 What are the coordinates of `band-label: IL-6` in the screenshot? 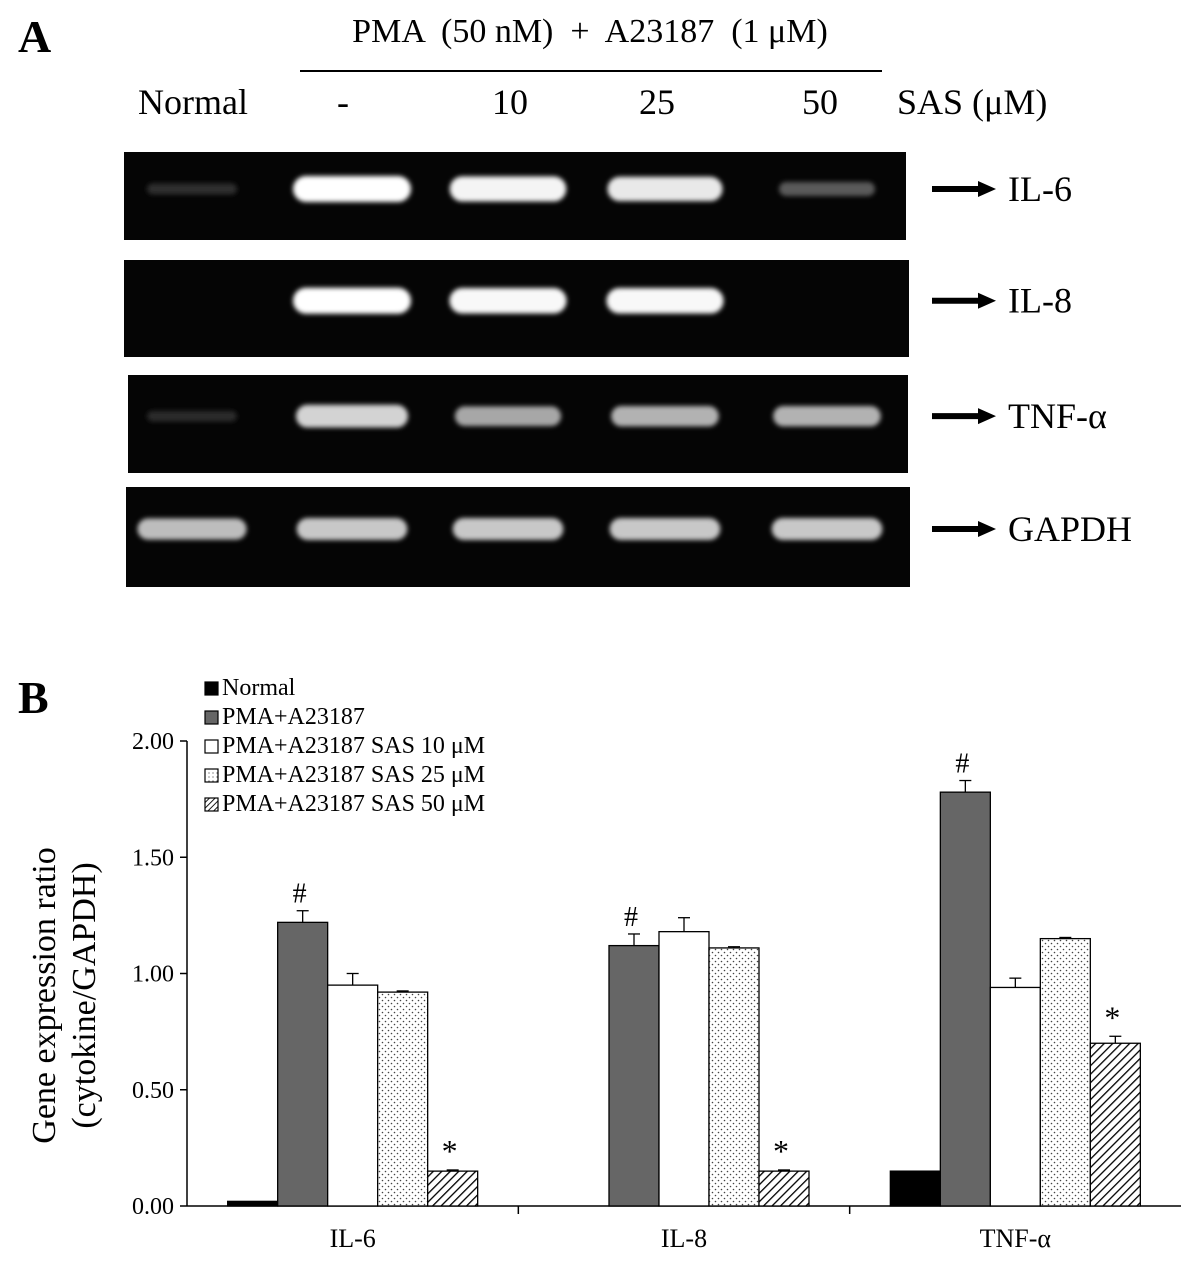 It's located at (1040, 189).